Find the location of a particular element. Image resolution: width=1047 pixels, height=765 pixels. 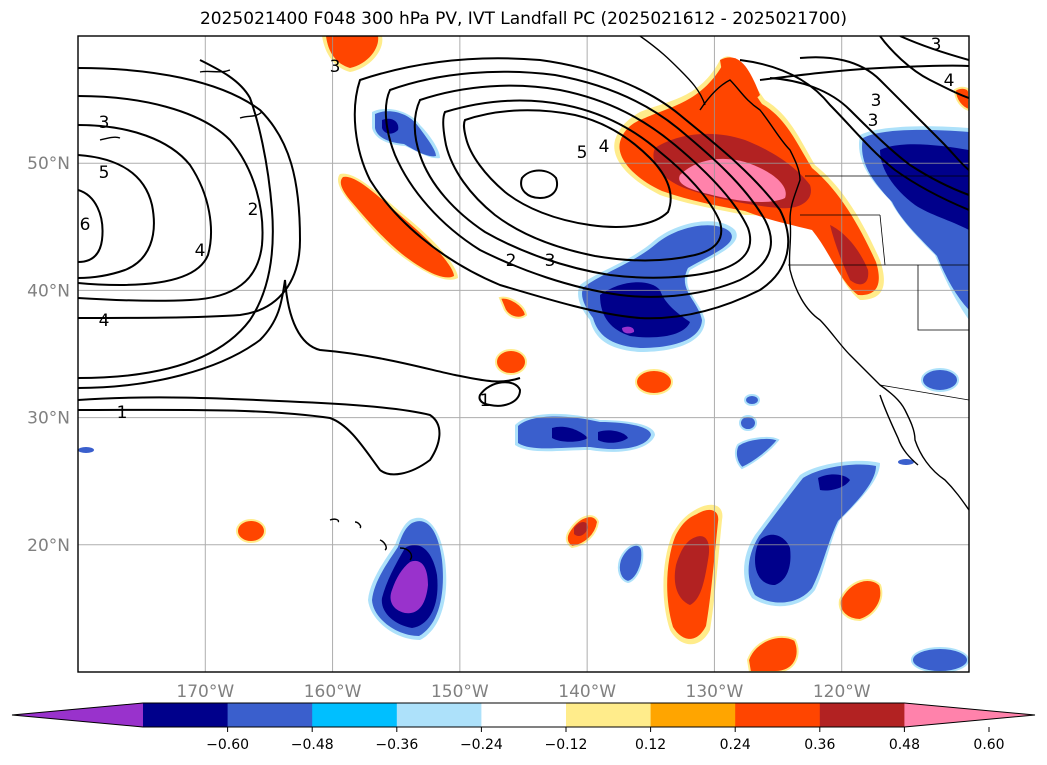

us-mexico-border is located at coordinates (924, 392).